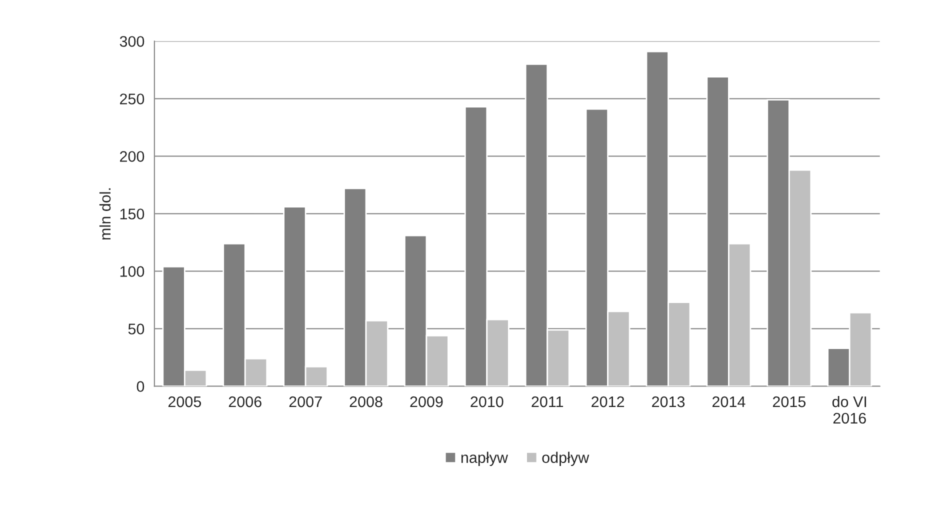 This screenshot has width=936, height=515. I want to click on x-tick-label: 2010, so click(487, 402).